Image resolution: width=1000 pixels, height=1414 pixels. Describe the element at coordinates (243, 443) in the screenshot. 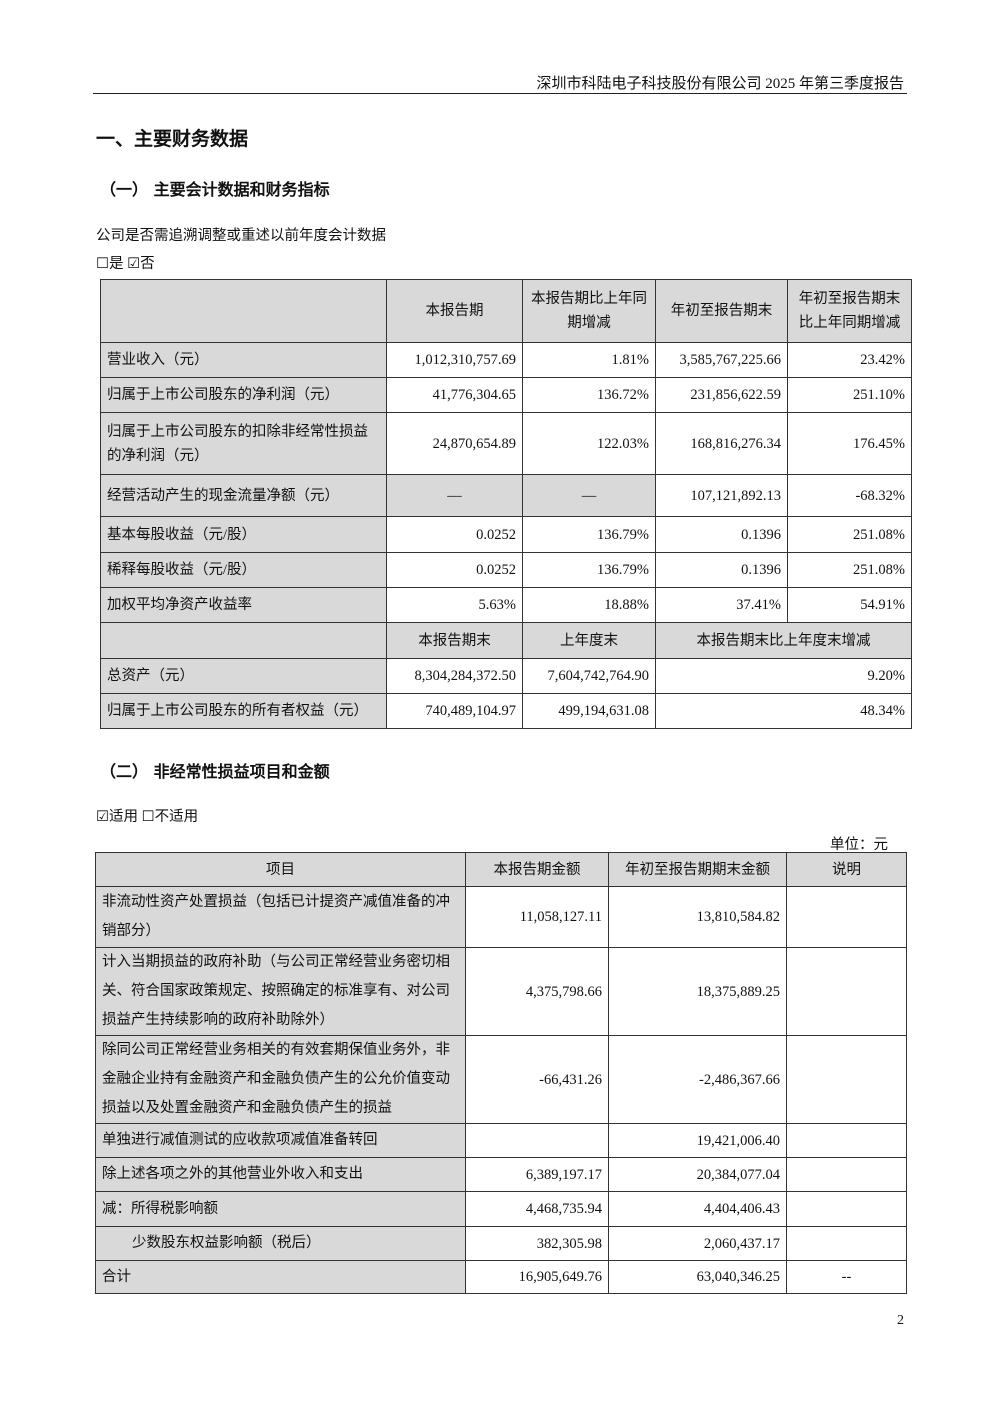

I see `row-label: 归属于上市公司股东的扣除非经常性损益的净利润（元）` at that location.